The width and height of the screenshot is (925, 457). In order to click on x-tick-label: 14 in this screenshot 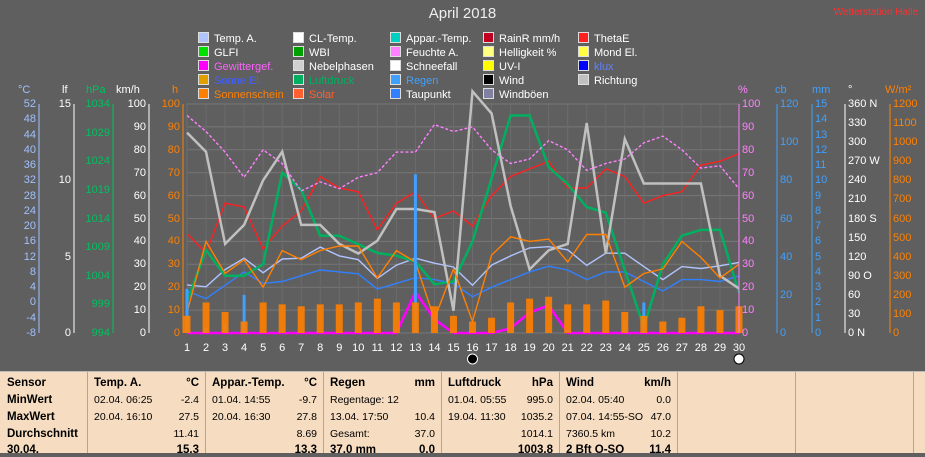, I will do `click(434, 348)`.